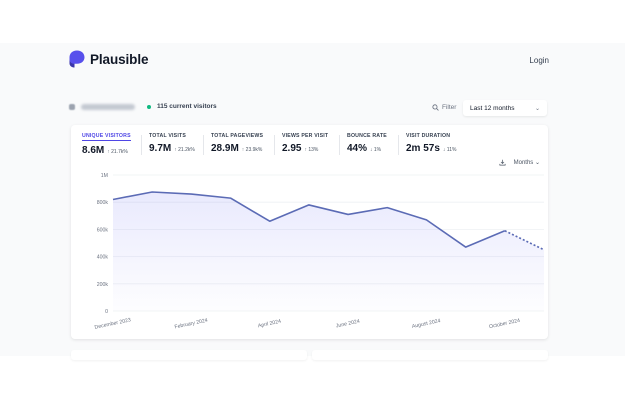  What do you see at coordinates (103, 258) in the screenshot?
I see `y-tick-label: 400k` at bounding box center [103, 258].